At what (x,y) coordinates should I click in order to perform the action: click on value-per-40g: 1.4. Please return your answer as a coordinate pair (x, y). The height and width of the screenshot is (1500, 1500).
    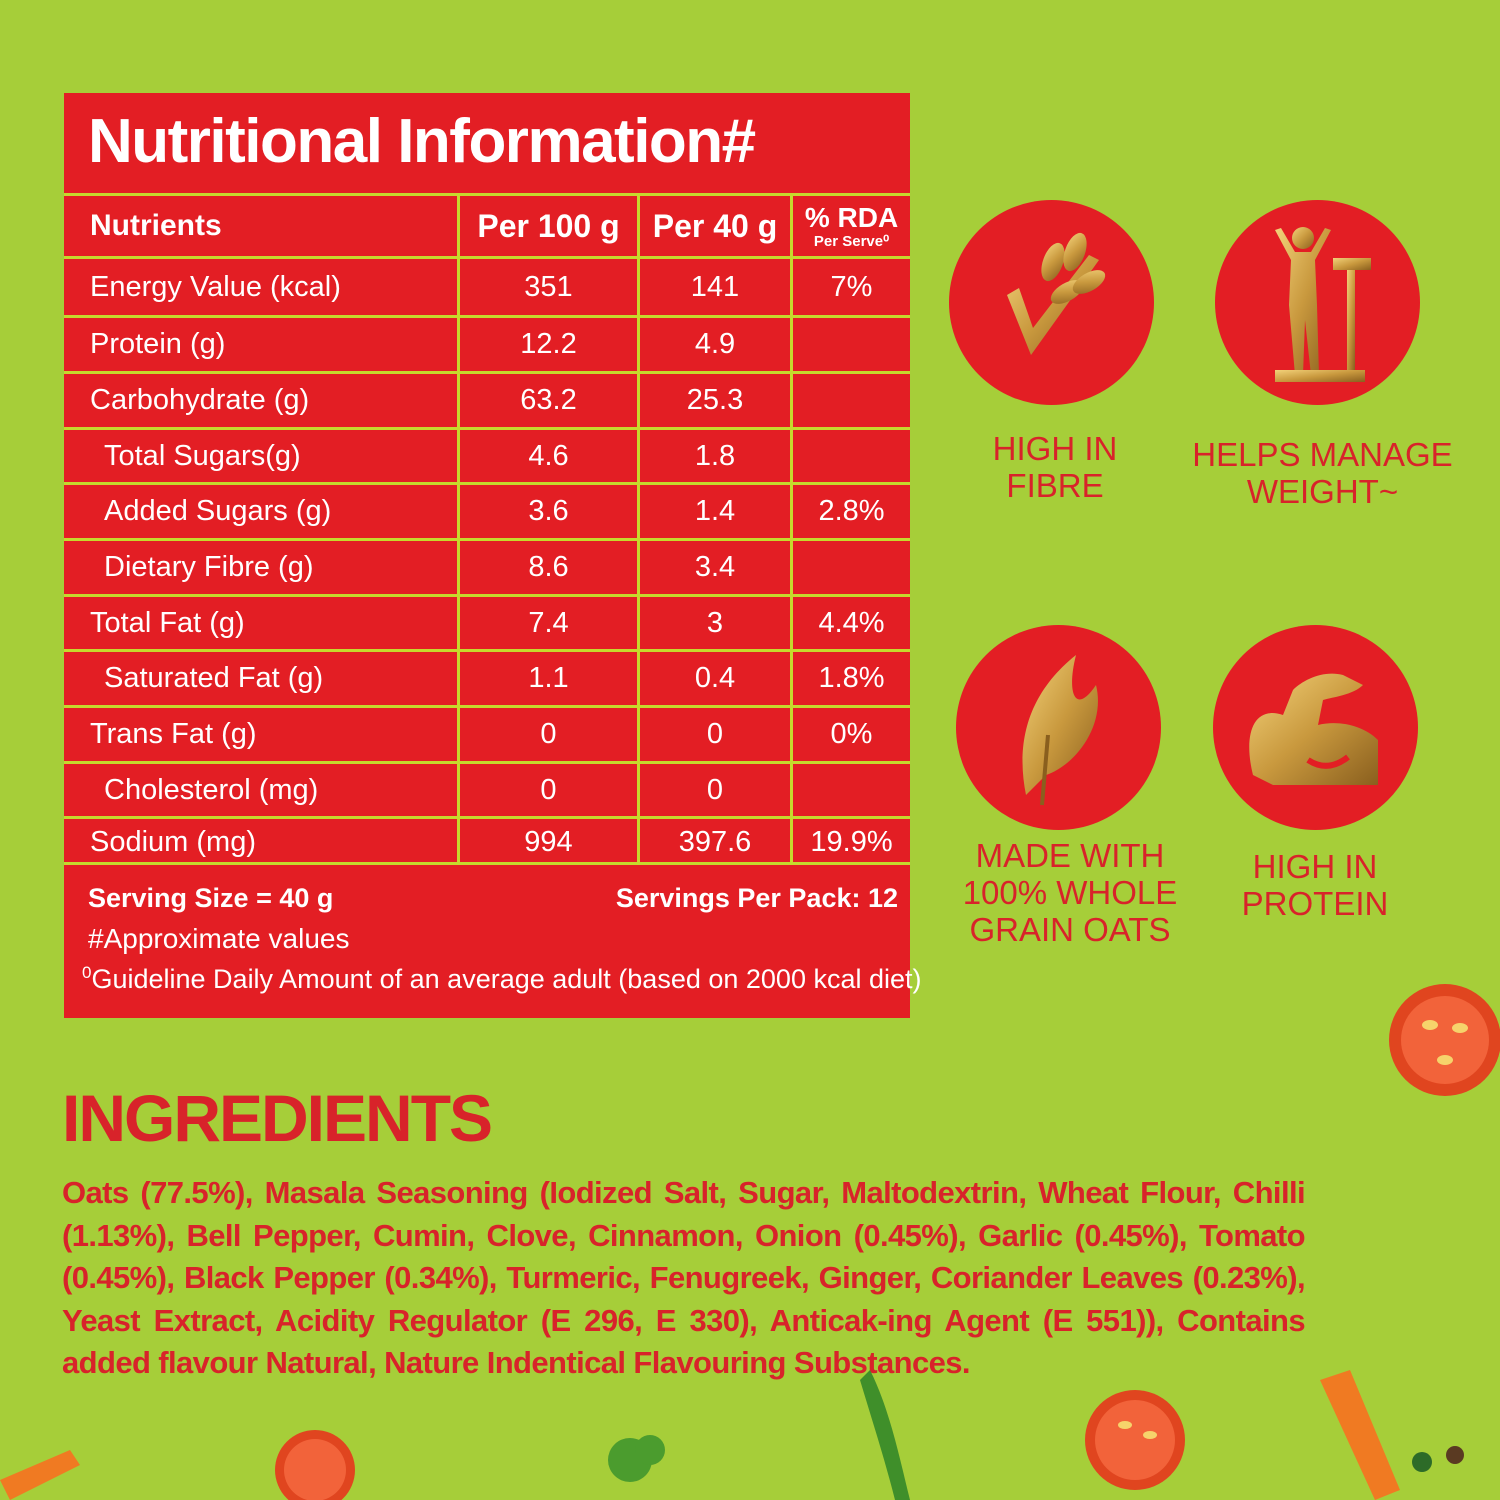
    Looking at the image, I should click on (713, 511).